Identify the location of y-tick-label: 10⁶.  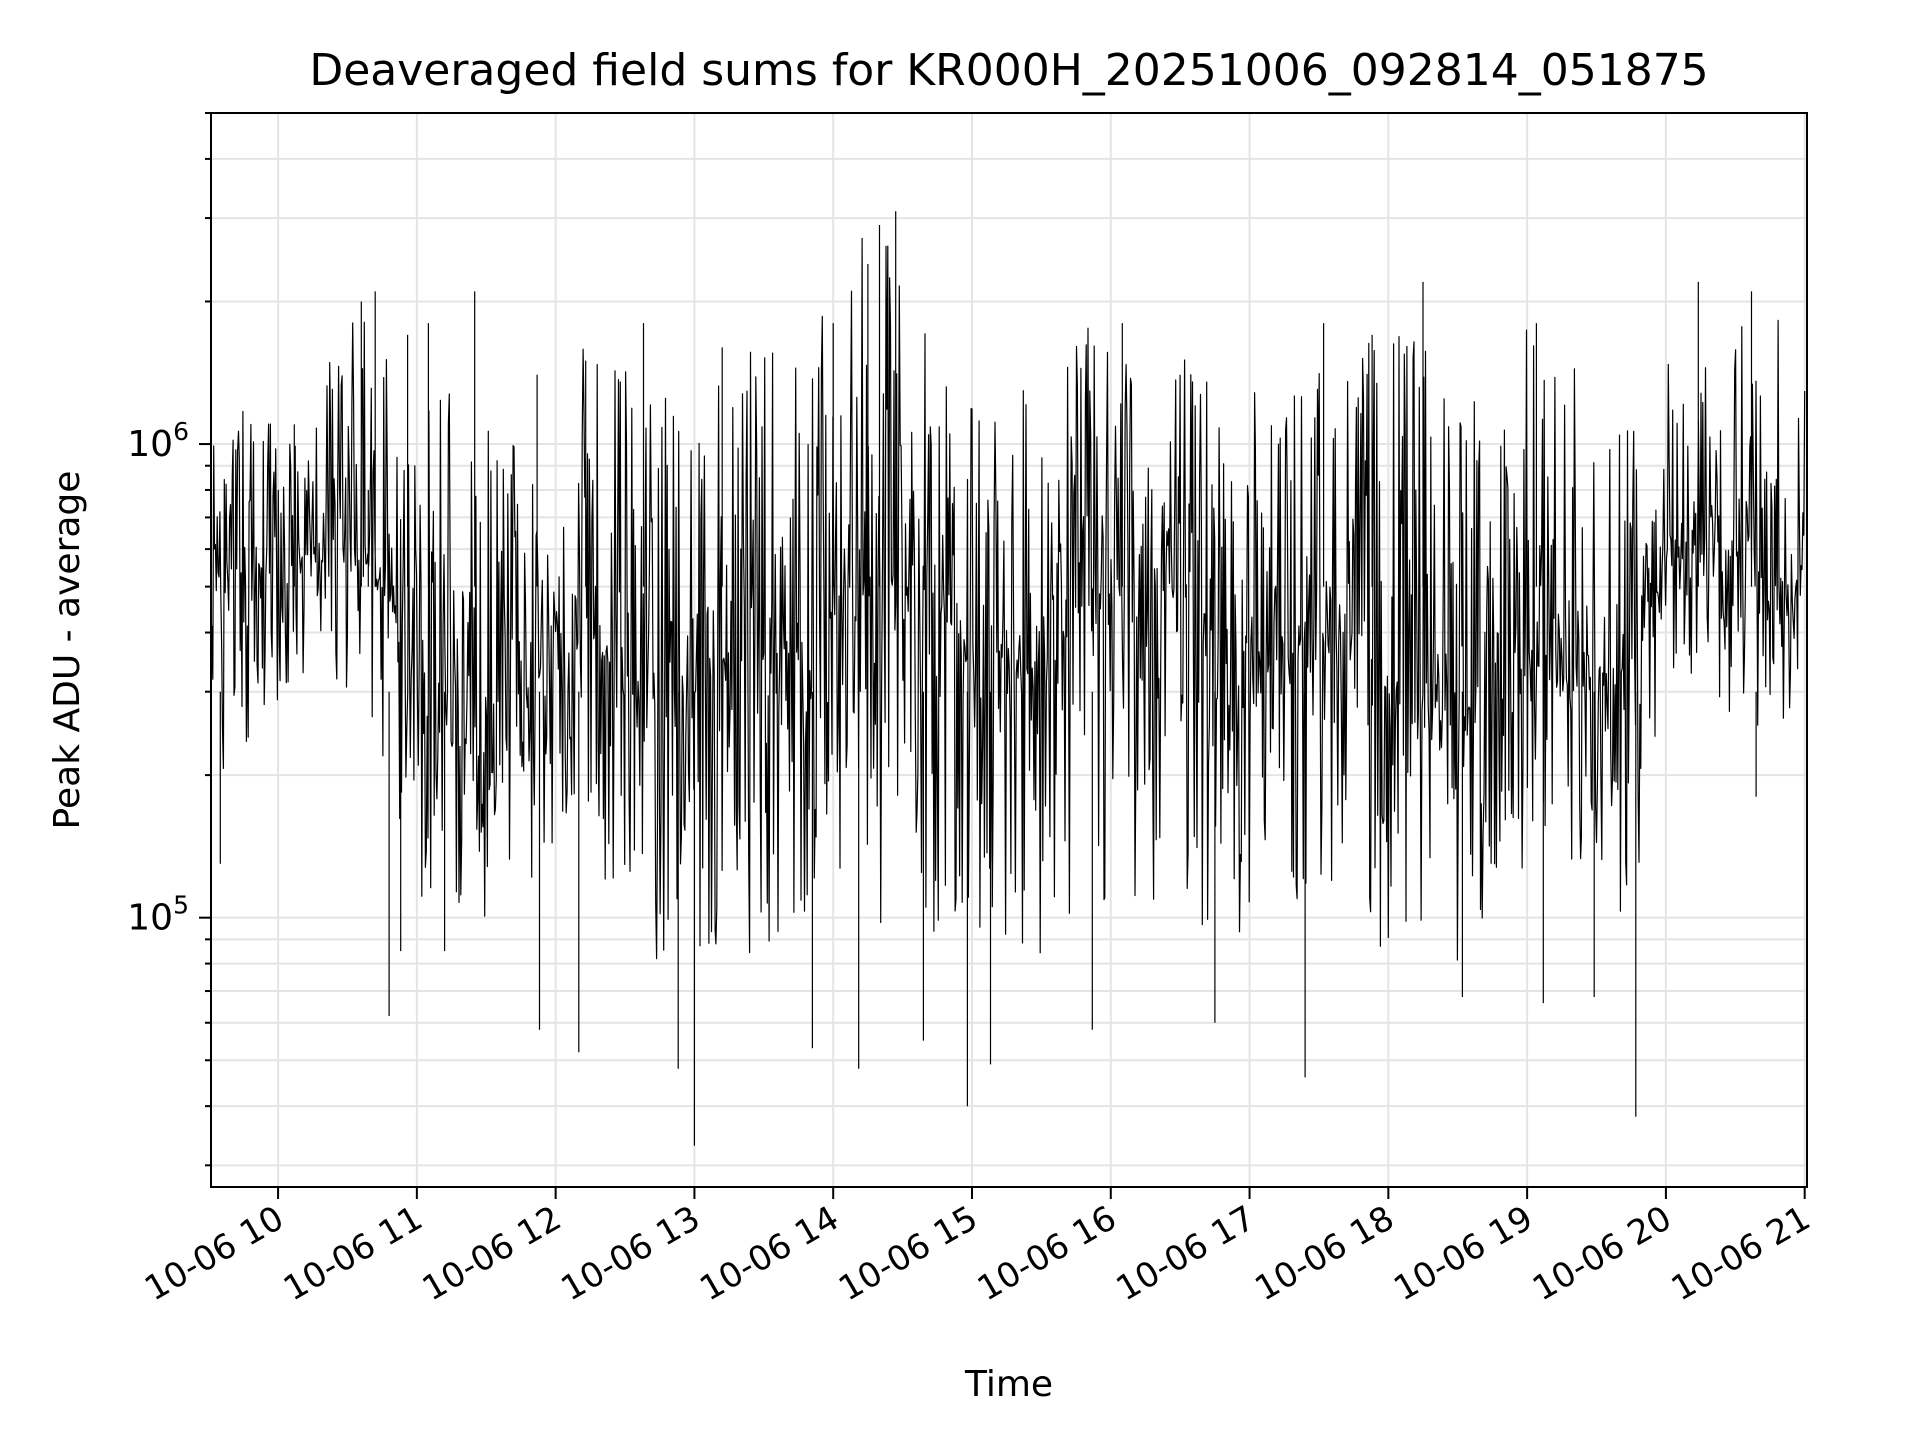
(158, 441).